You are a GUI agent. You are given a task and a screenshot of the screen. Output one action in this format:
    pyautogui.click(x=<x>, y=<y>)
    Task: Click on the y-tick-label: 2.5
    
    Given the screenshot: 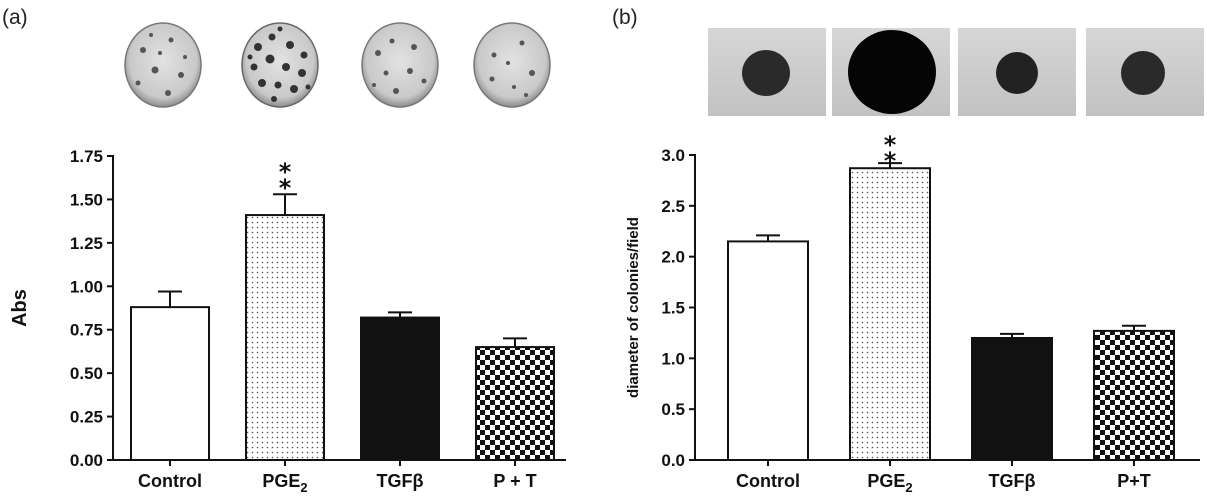 What is the action you would take?
    pyautogui.click(x=673, y=206)
    